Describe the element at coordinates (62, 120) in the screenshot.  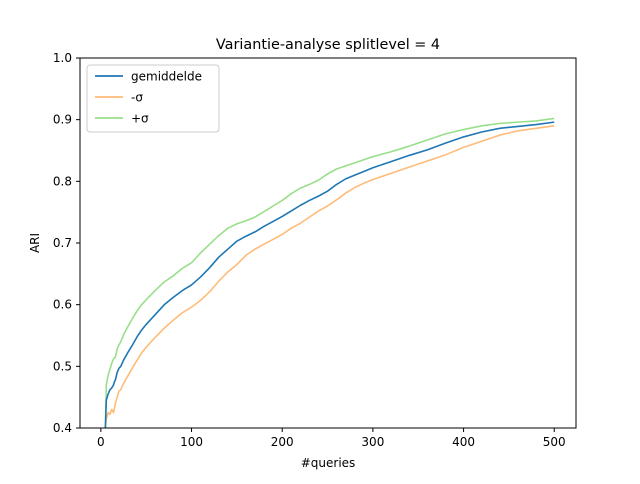
I see `y-tick-label: 0.9` at that location.